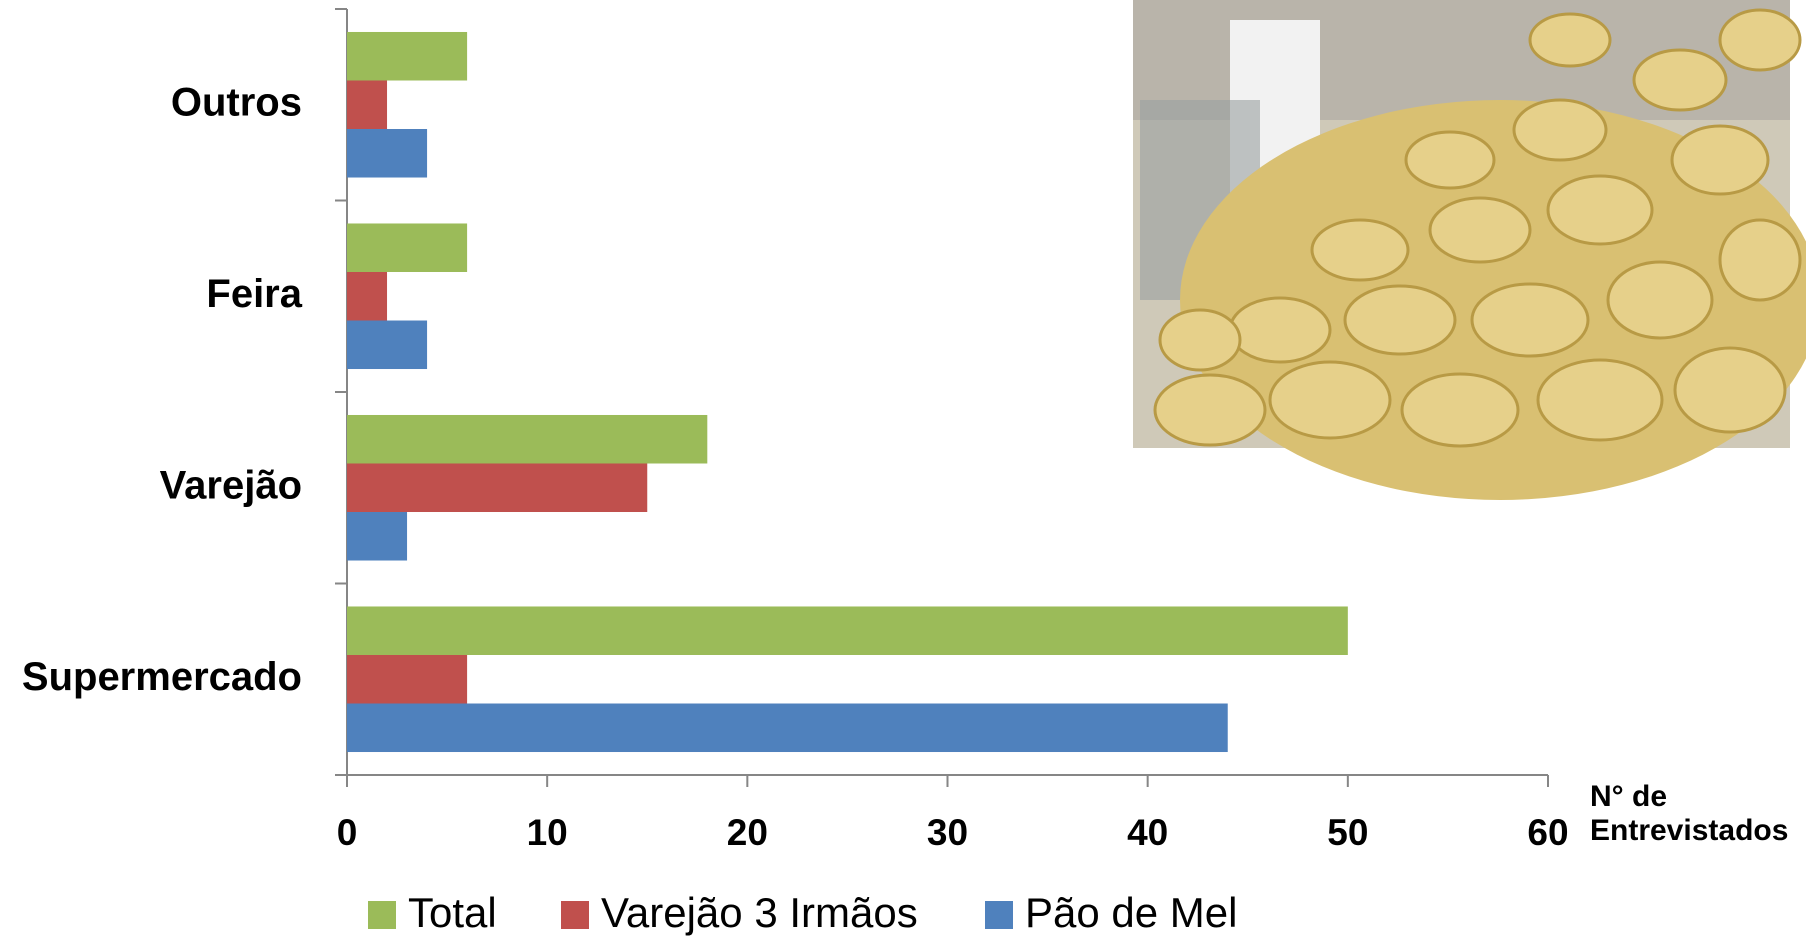 The image size is (1806, 937). Describe the element at coordinates (759, 912) in the screenshot. I see `legend-label: Varejão 3 Irmãos` at that location.